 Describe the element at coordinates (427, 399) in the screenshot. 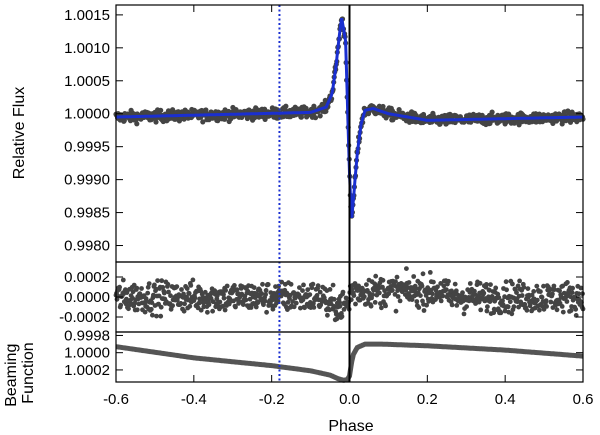

I see `x-tick-label: 0.2` at that location.